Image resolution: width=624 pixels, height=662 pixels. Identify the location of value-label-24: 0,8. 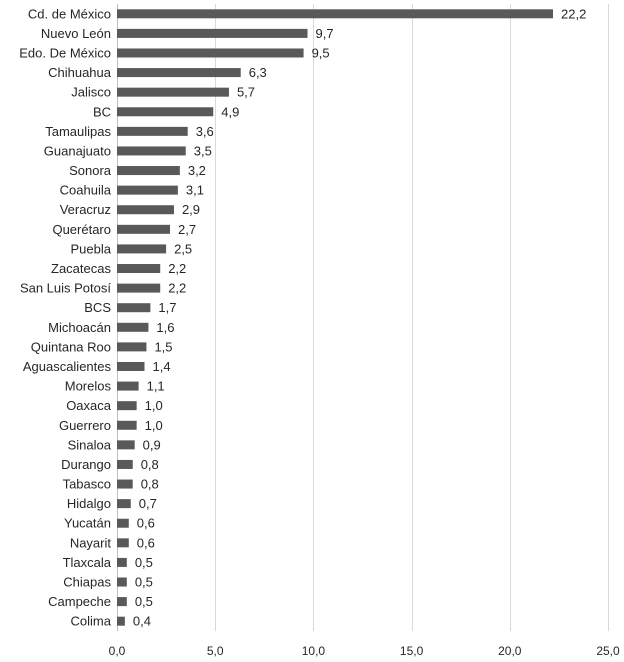
(150, 484).